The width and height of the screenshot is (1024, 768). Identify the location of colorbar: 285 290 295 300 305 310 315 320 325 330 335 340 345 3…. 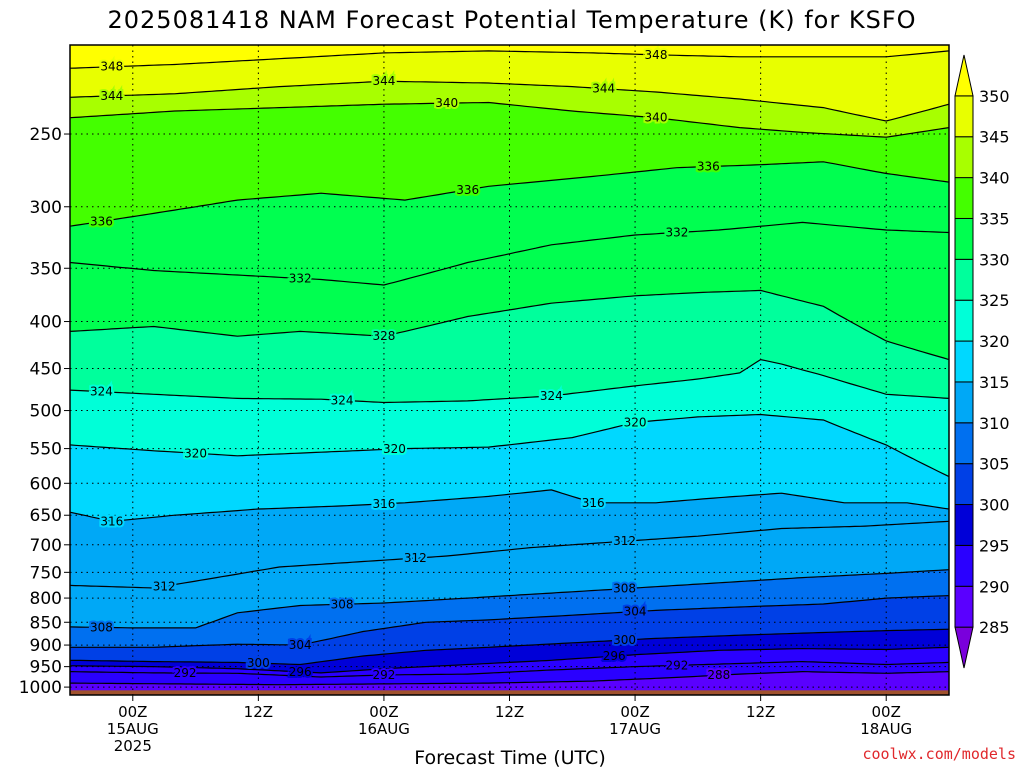
(982, 361).